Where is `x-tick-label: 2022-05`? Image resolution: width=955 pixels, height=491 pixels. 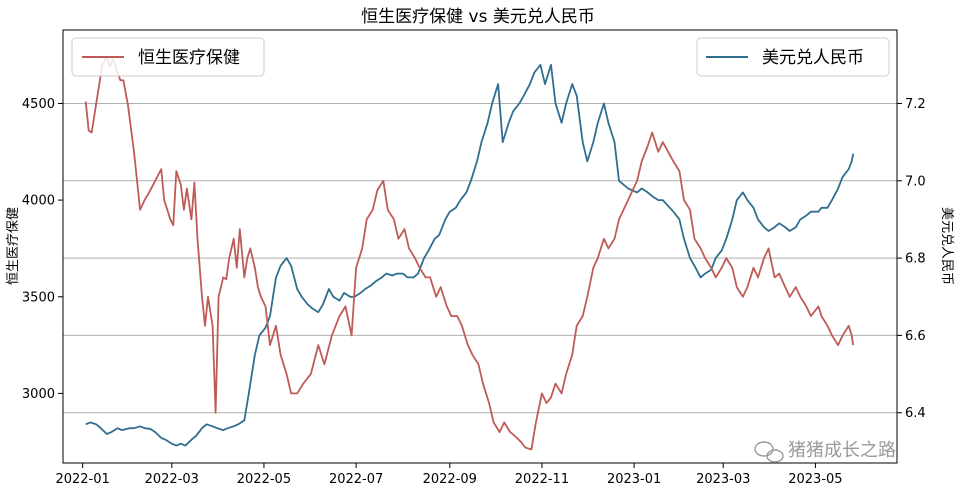
x-tick-label: 2022-05 is located at coordinates (264, 479).